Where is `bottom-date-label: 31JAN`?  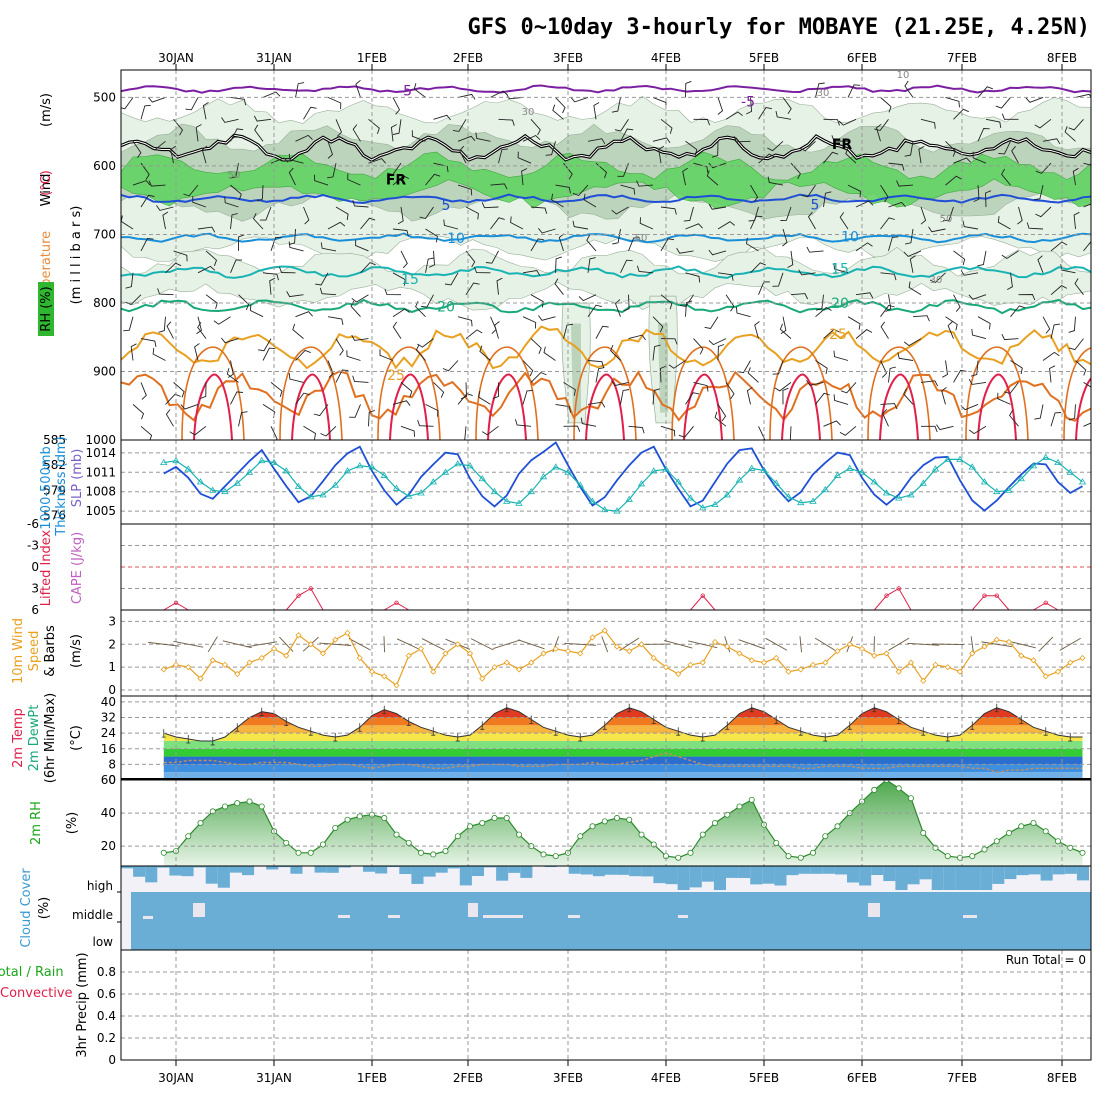
bottom-date-label: 31JAN is located at coordinates (274, 1078).